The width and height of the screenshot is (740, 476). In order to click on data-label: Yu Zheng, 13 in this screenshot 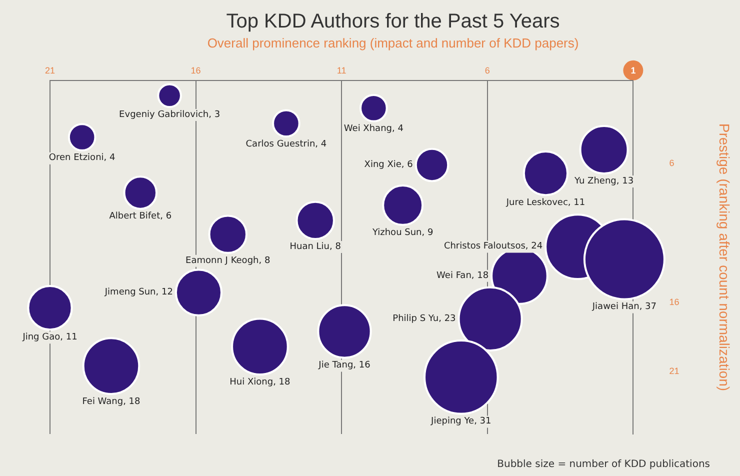, I will do `click(604, 181)`.